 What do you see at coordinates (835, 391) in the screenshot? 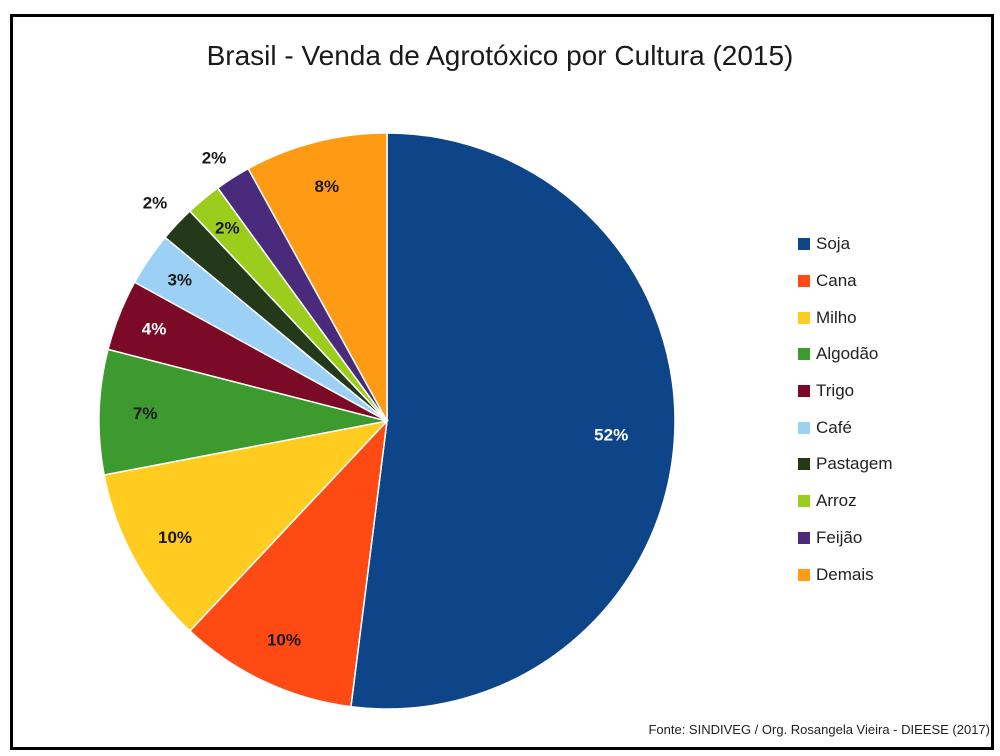
I see `legend-label: Trigo` at bounding box center [835, 391].